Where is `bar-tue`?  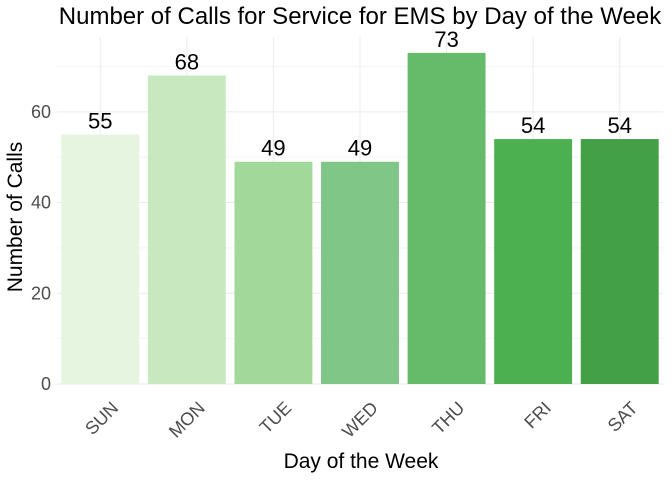
bar-tue is located at coordinates (273, 272).